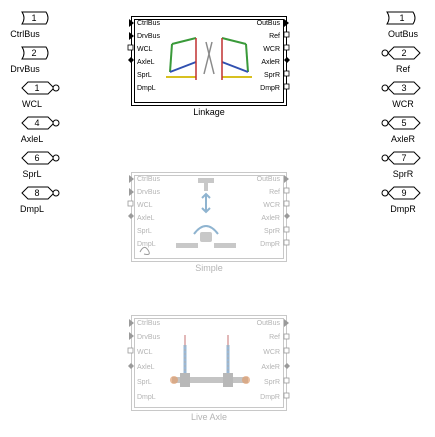 This screenshot has height=437, width=435. I want to click on bus-inport-icon: 1, so click(35, 18).